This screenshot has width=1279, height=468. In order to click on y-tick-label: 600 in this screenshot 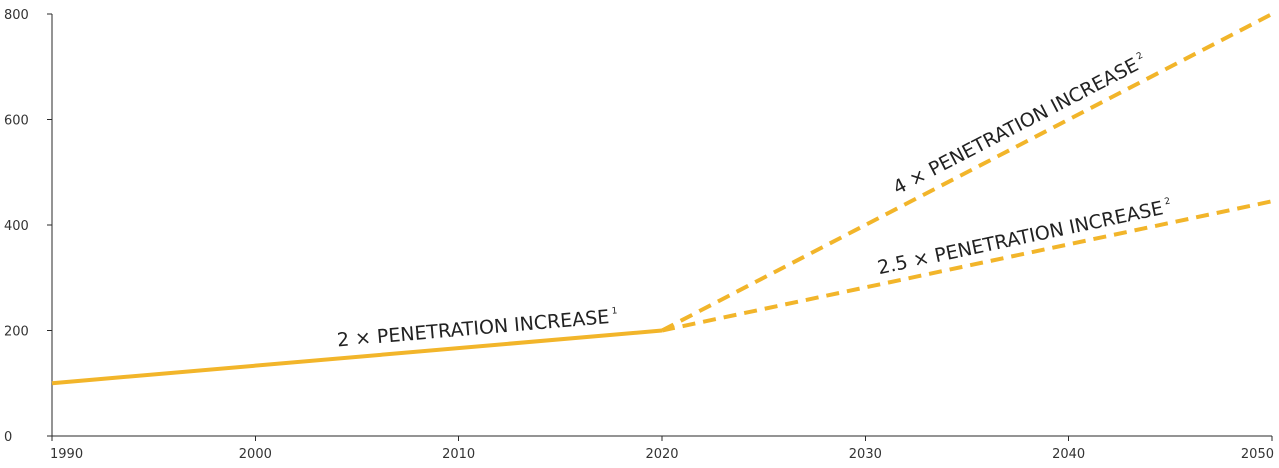, I will do `click(16, 121)`.